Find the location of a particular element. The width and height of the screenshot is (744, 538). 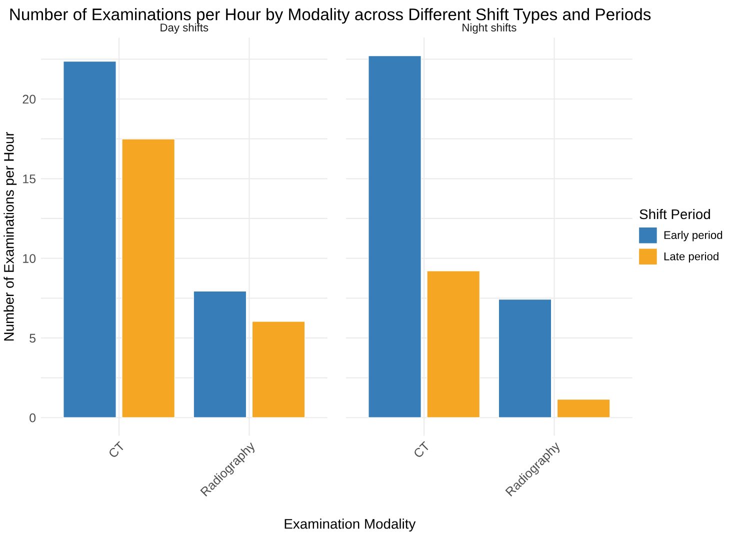

legend-title: Shift Period is located at coordinates (675, 214).